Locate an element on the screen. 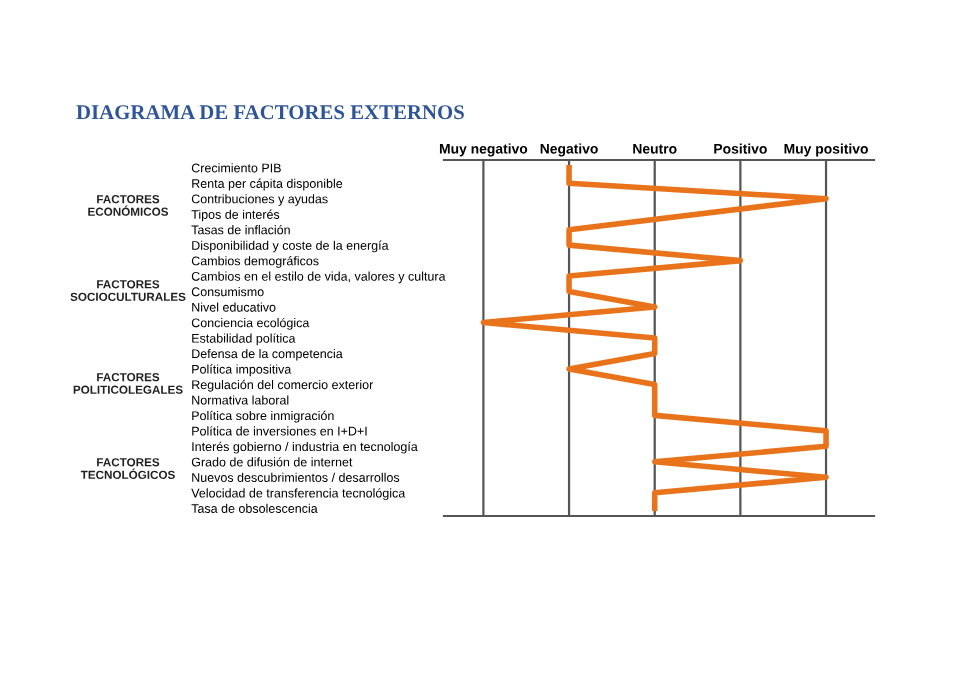  text: DIAGRAMA DE FACTORES EXTERNOS is located at coordinates (270, 112).